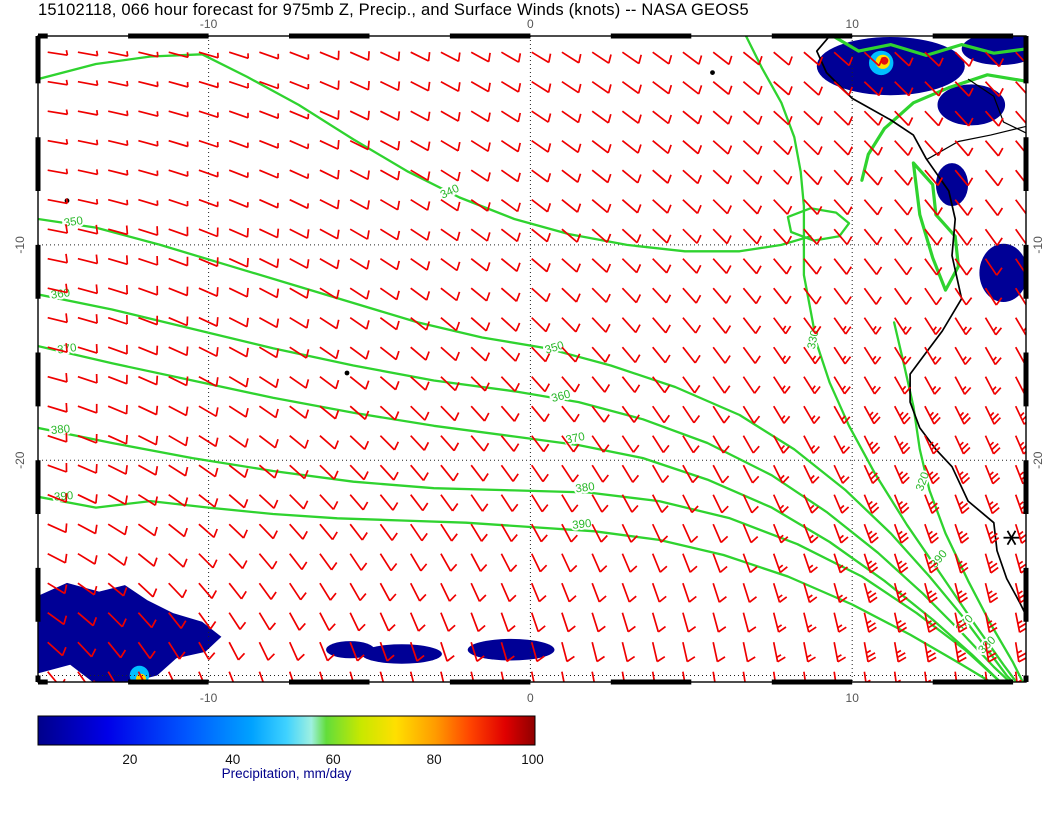  What do you see at coordinates (853, 24) in the screenshot?
I see `lon-tick-top: 10` at bounding box center [853, 24].